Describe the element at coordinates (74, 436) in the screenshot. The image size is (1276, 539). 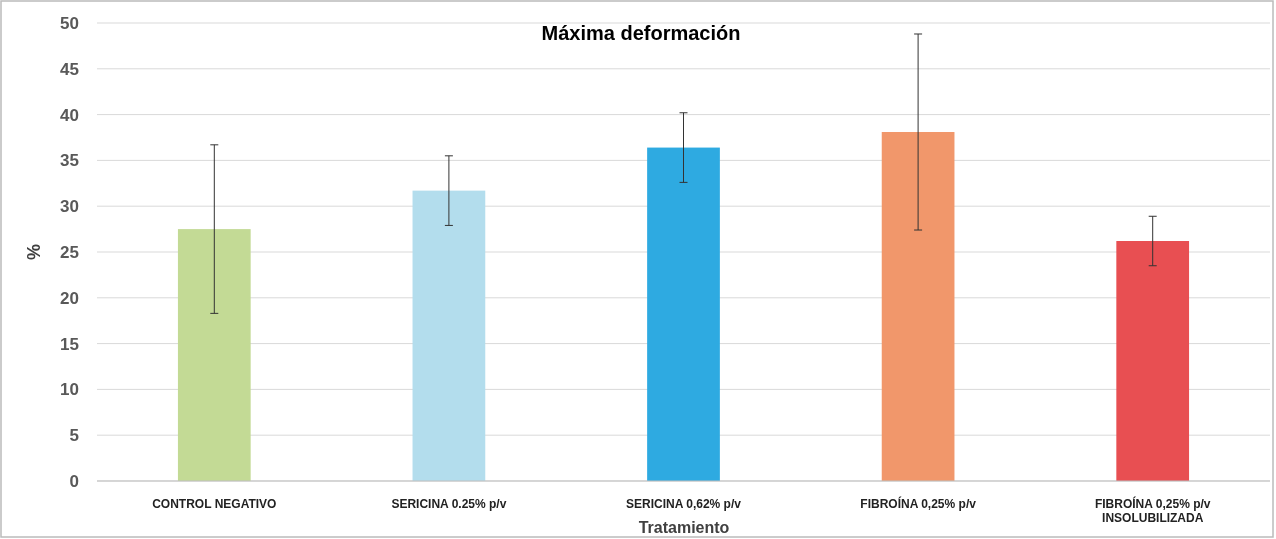
I see `y-tick-label: 5` at that location.